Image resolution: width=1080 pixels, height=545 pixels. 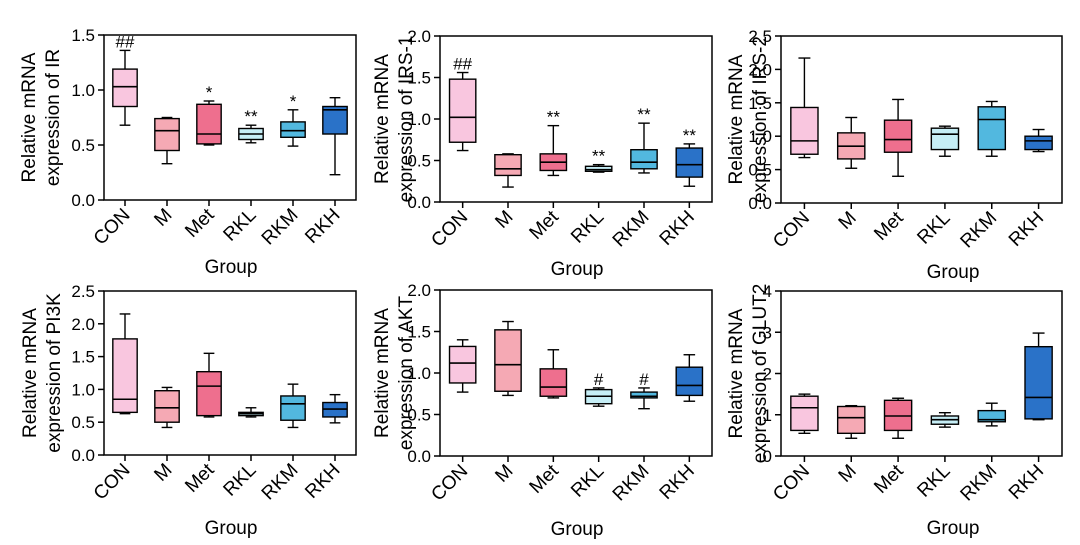 What do you see at coordinates (42, 373) in the screenshot?
I see `y-axis-label: Relative mRNA expression of PI3K` at bounding box center [42, 373].